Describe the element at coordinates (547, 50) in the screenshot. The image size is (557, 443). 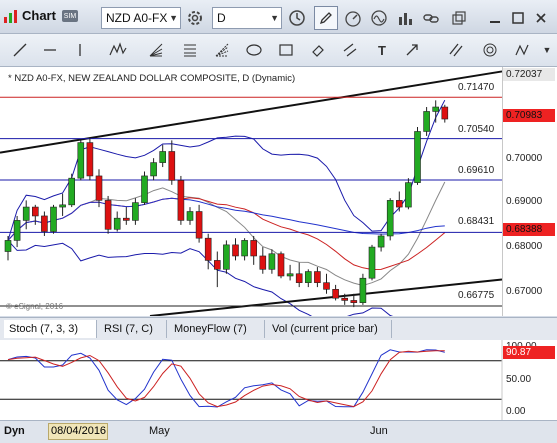
I see `toolbar-chevron-down-icon: ▼` at that location.